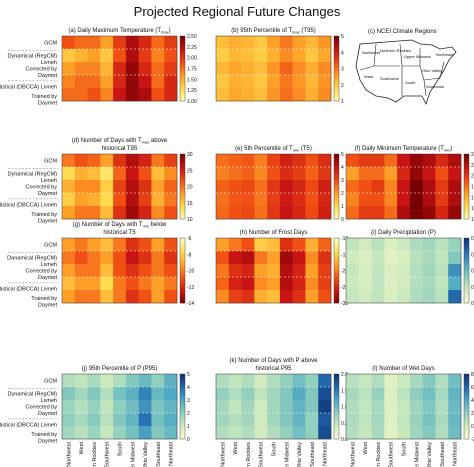 The image size is (474, 467). Describe the element at coordinates (47, 278) in the screenshot. I see `row-label: Daymet` at that location.